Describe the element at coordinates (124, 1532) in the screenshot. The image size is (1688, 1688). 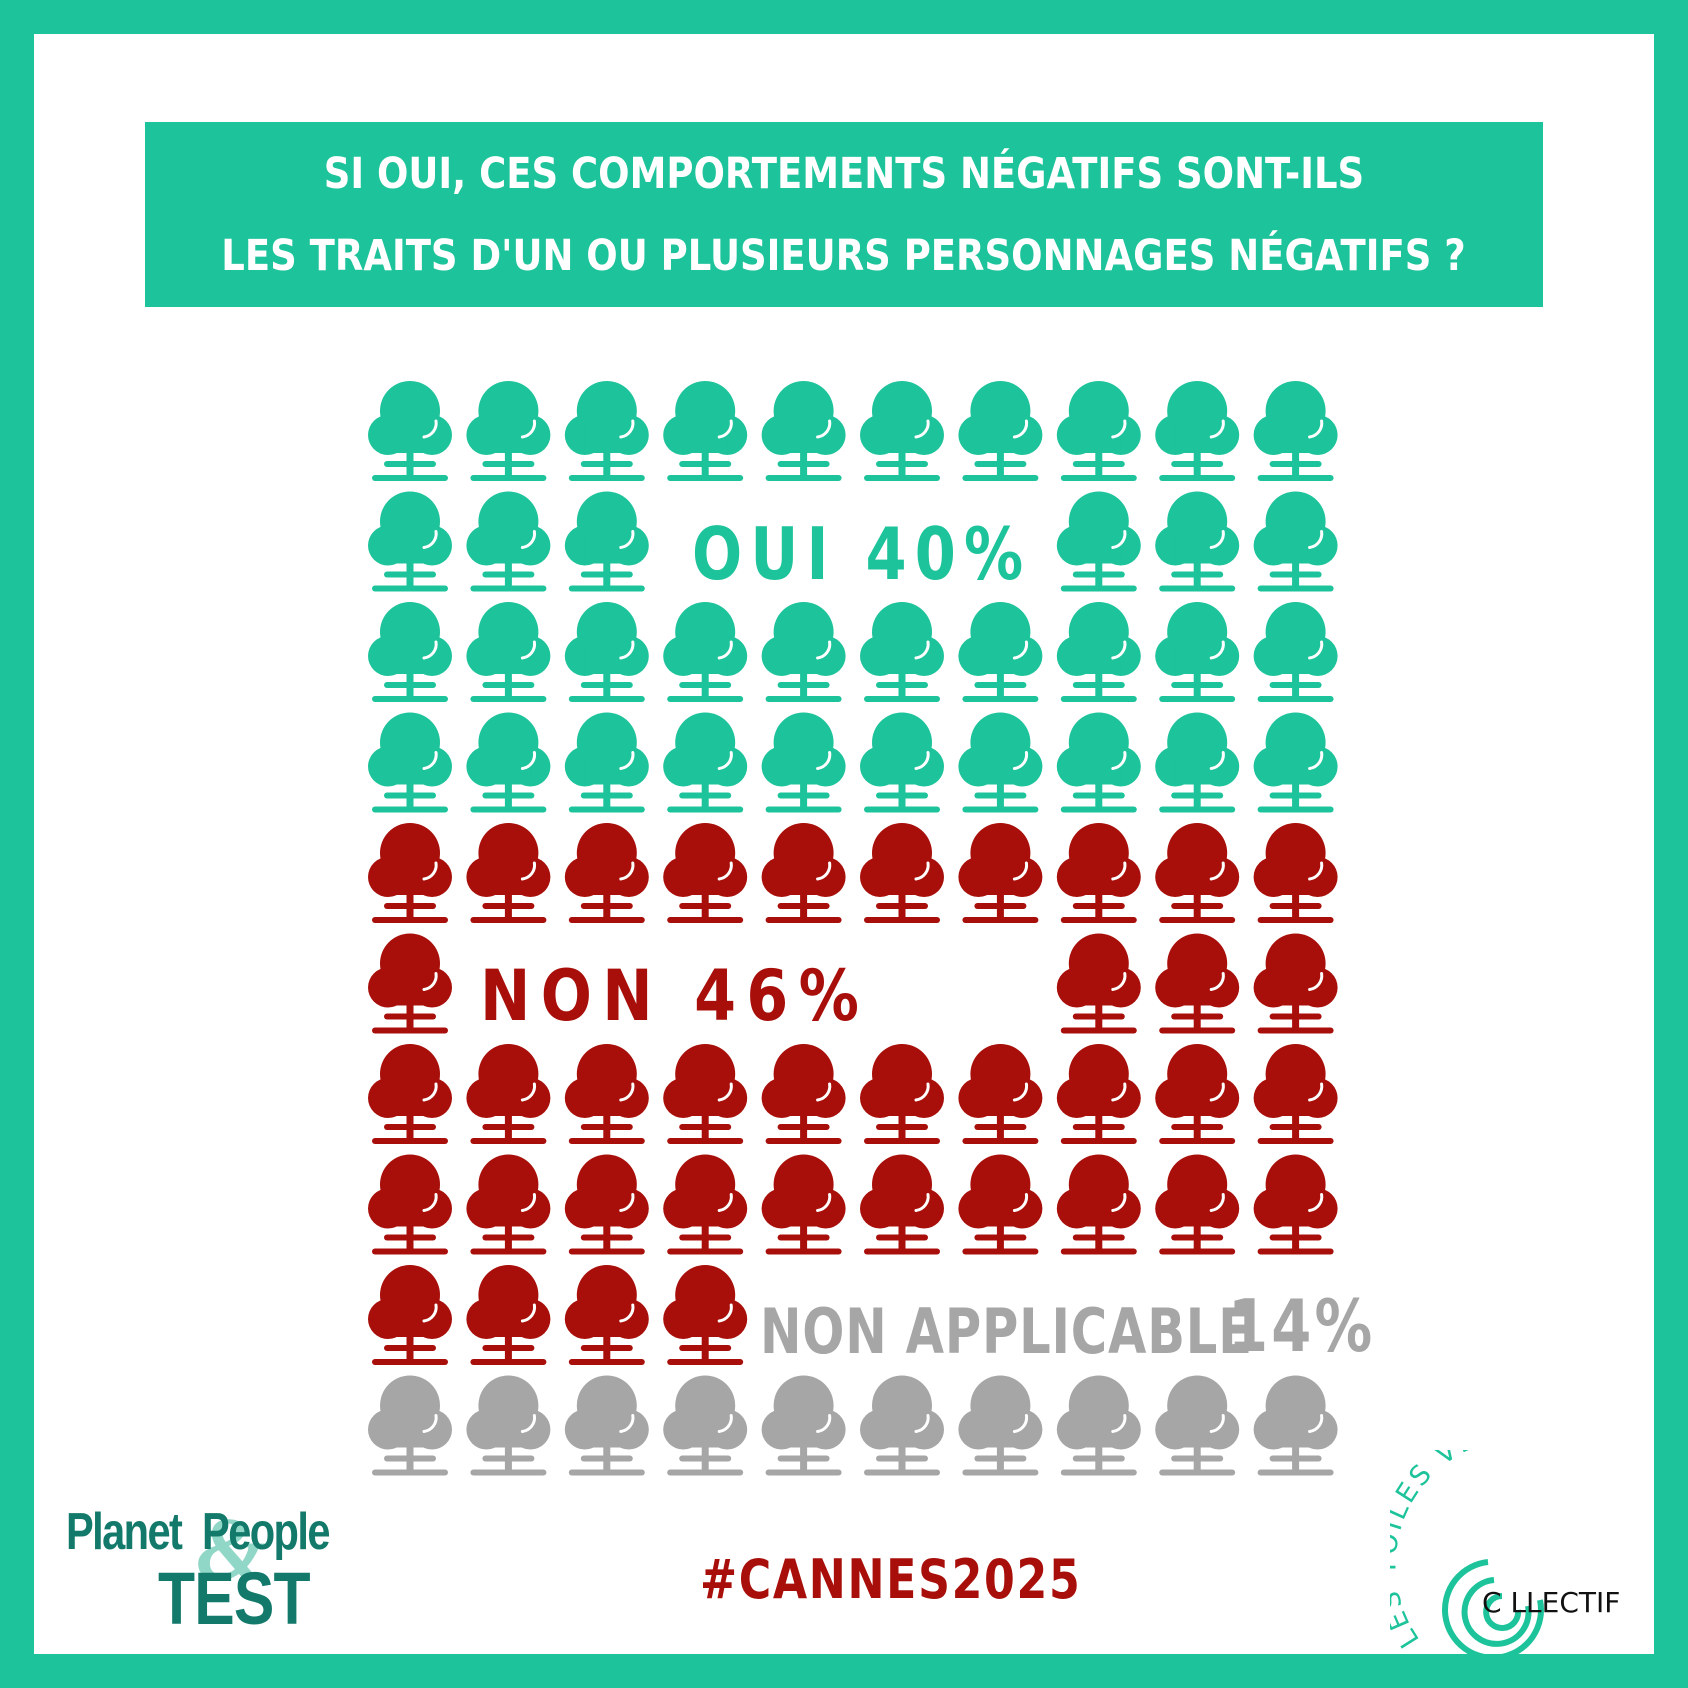
I see `logo-word-planet: Planet` at that location.